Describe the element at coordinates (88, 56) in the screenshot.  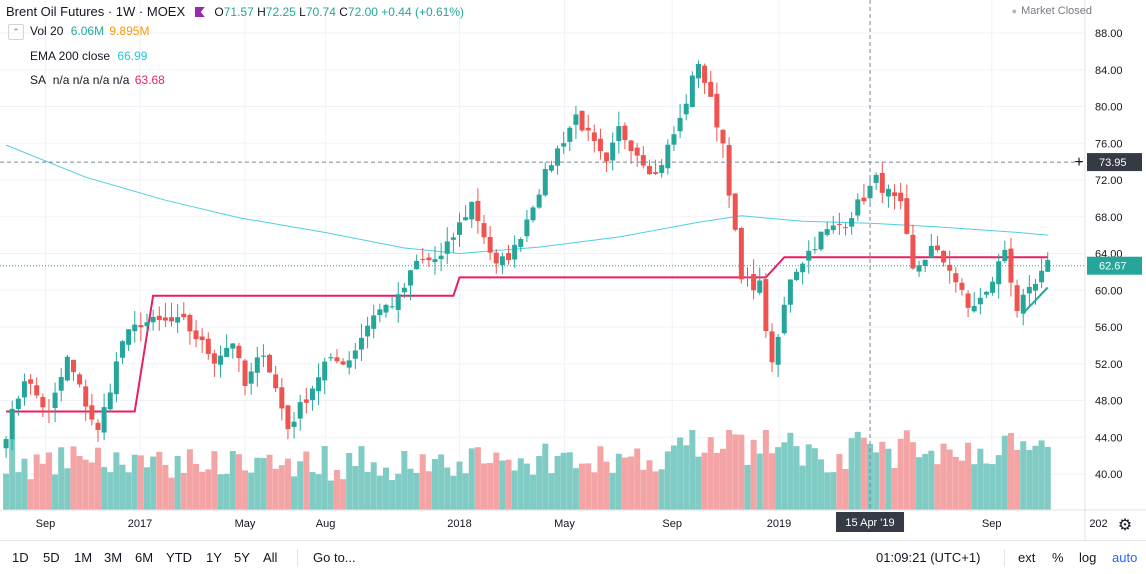
I see `ema-legend: EMA 200 close 66.99` at that location.